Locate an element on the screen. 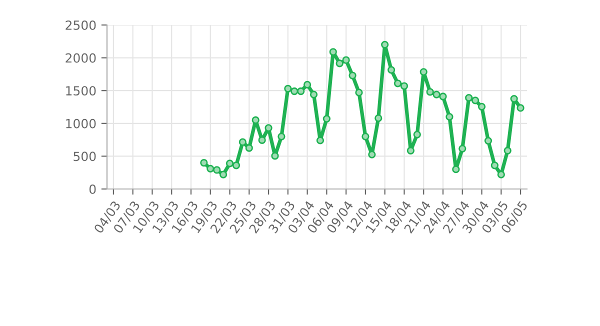  y-tick-label: 2500 is located at coordinates (81, 25).